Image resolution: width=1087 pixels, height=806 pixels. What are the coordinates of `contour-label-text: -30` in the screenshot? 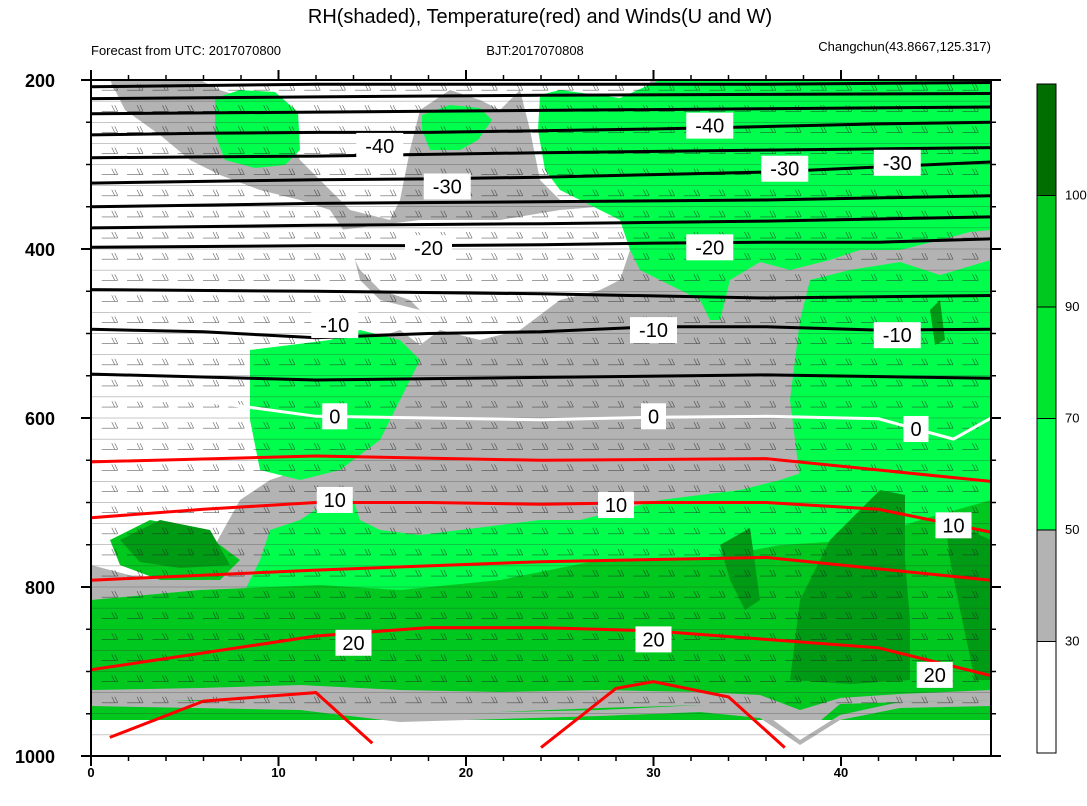 It's located at (784, 170).